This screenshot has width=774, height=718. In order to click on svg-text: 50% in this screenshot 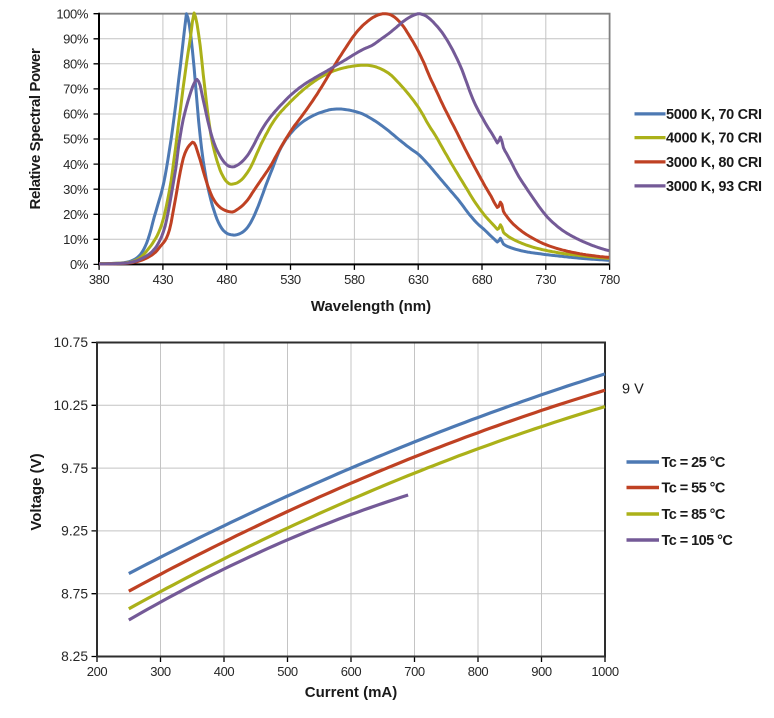, I will do `click(76, 139)`.